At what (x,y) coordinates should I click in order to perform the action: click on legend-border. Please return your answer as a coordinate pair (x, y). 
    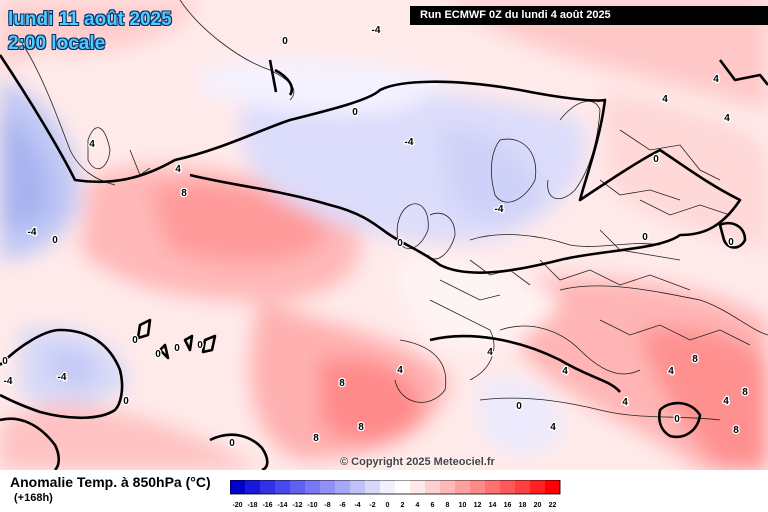
    Looking at the image, I should click on (395, 487).